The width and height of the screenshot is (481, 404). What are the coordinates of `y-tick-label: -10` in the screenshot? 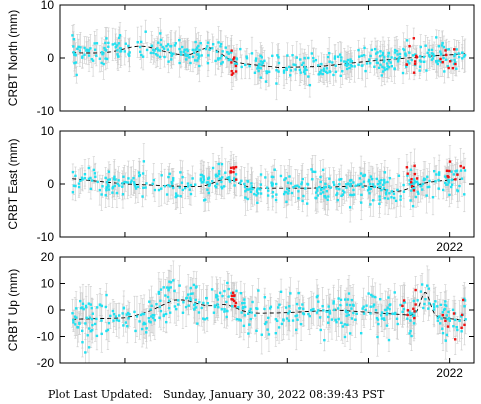 It's located at (46, 111).